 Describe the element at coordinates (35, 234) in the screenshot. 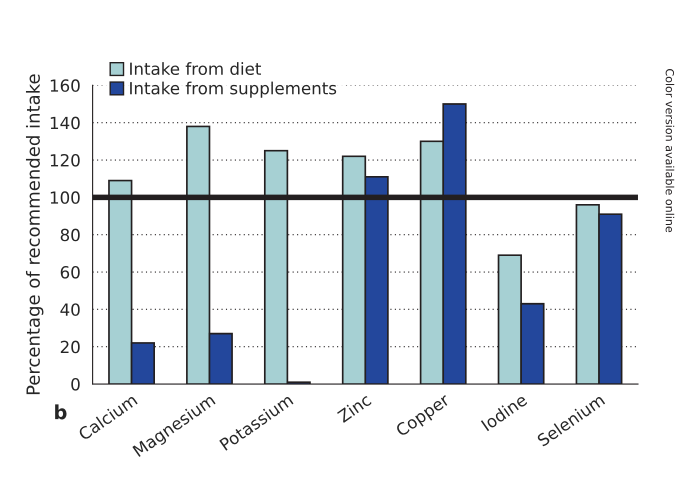

I see `y-axis-title: Percentage of recommended intake` at that location.